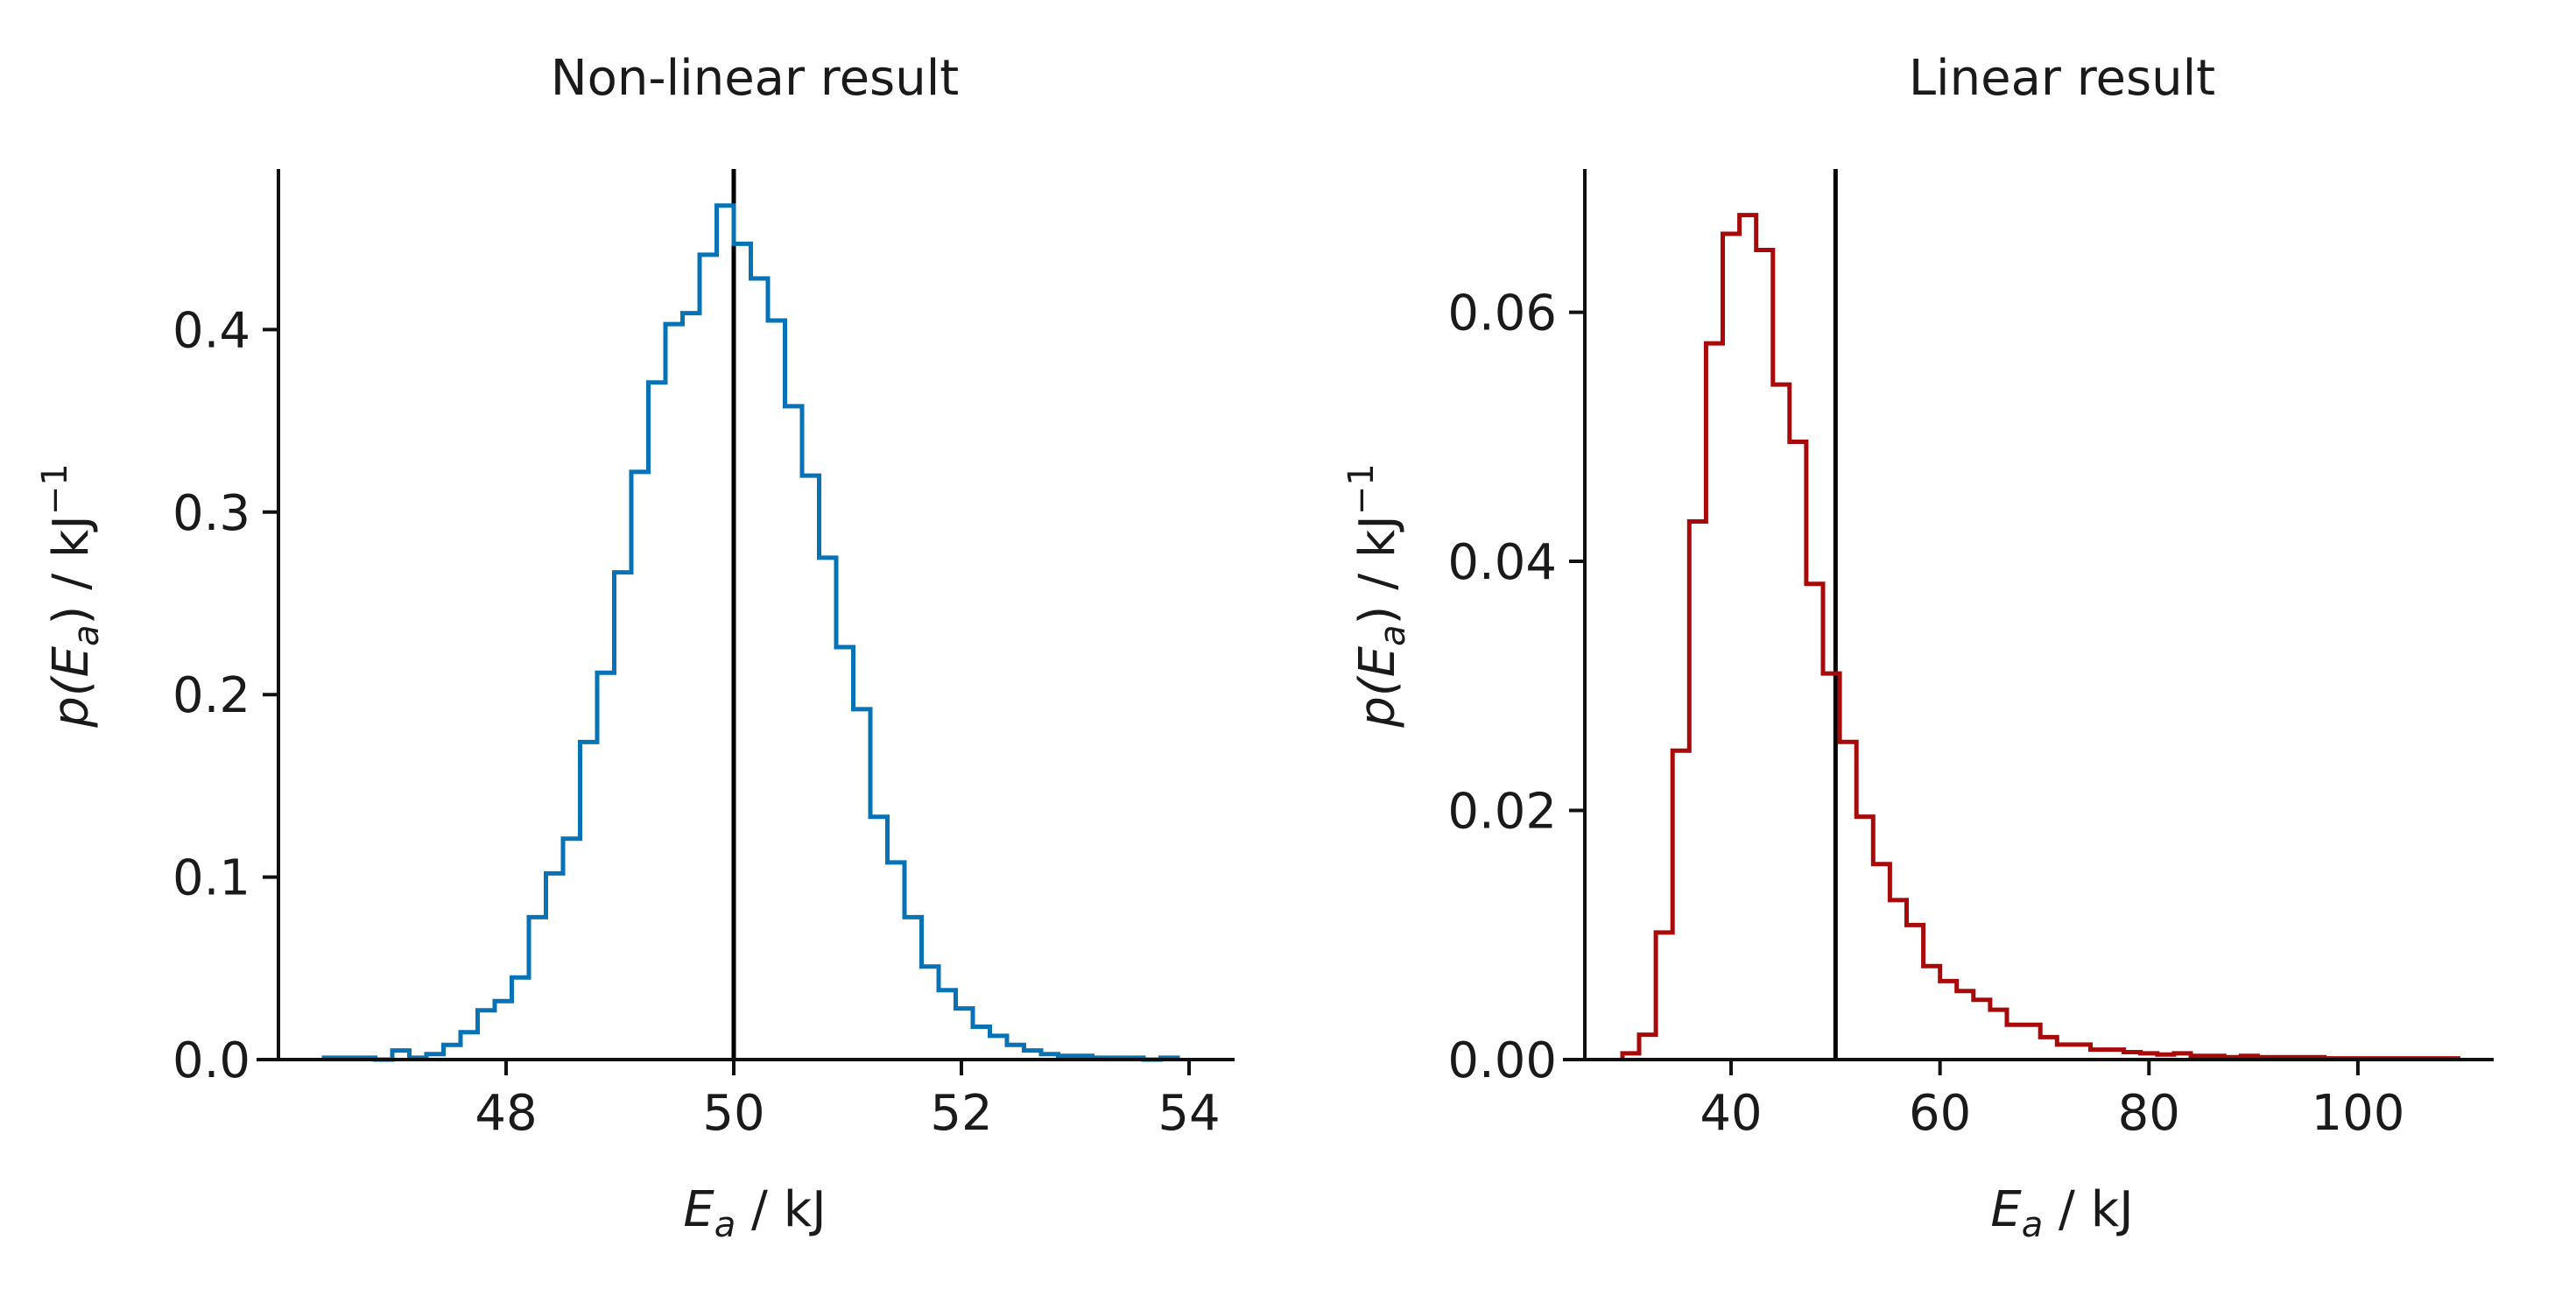 This screenshot has height=1289, width=2576. What do you see at coordinates (848, 1101) in the screenshot?
I see `x-ticks: 48 50 52 54` at bounding box center [848, 1101].